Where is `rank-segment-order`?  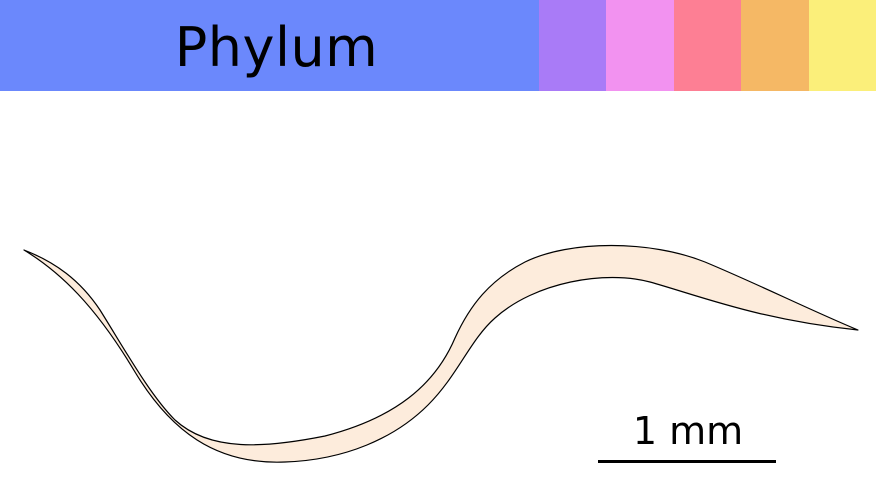
rank-segment-order is located at coordinates (640, 45).